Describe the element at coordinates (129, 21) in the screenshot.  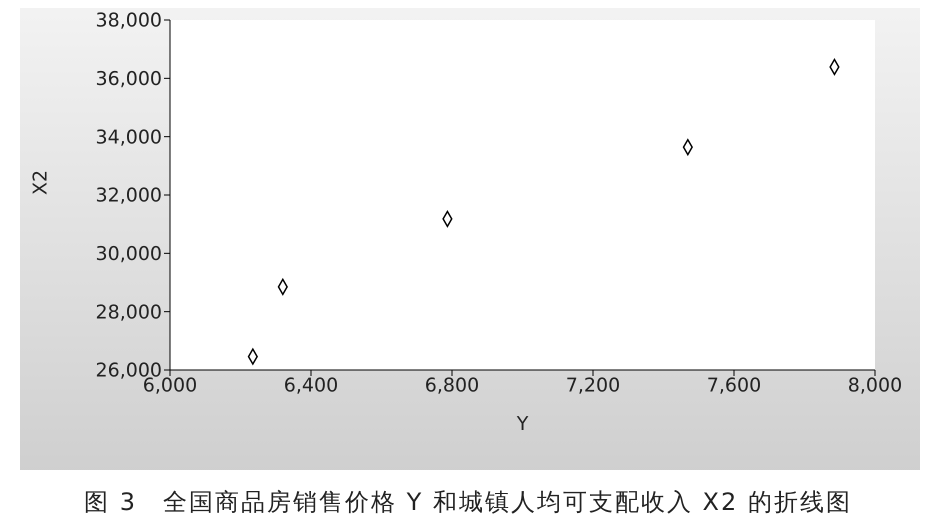
I see `y-tick-label: 38,000` at that location.